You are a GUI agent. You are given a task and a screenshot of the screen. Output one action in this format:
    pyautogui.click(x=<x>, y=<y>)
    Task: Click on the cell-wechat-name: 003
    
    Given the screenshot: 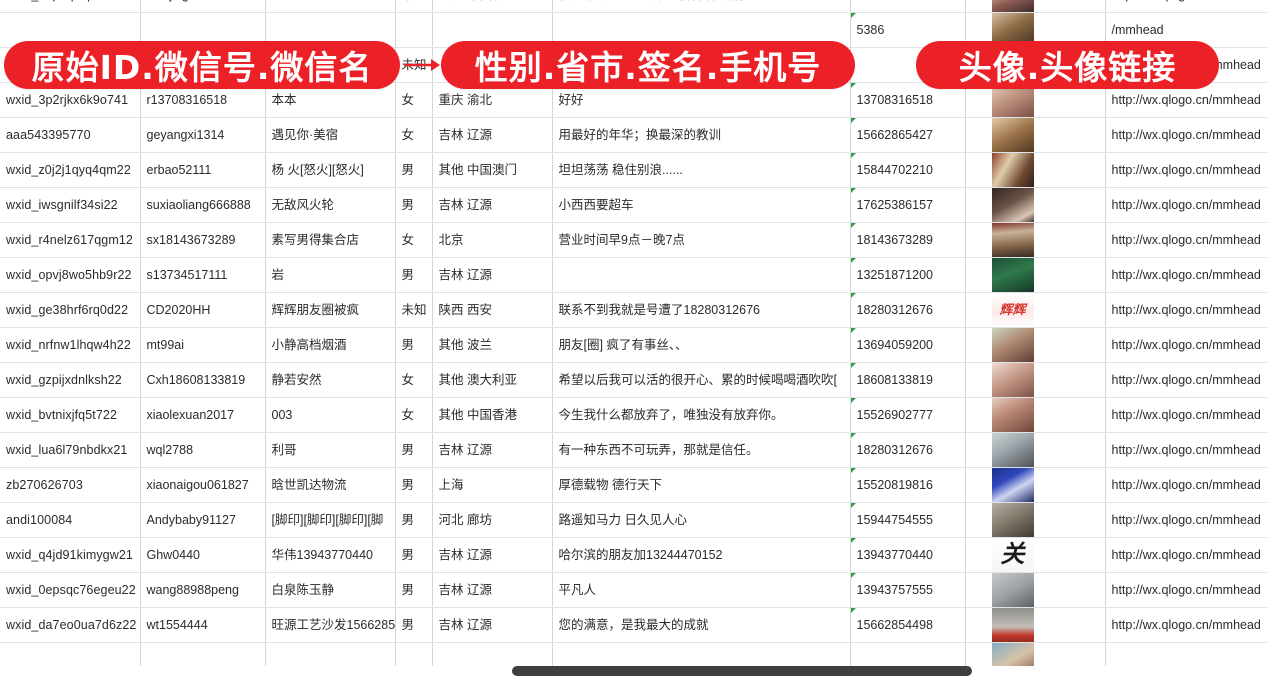 What is the action you would take?
    pyautogui.click(x=330, y=415)
    